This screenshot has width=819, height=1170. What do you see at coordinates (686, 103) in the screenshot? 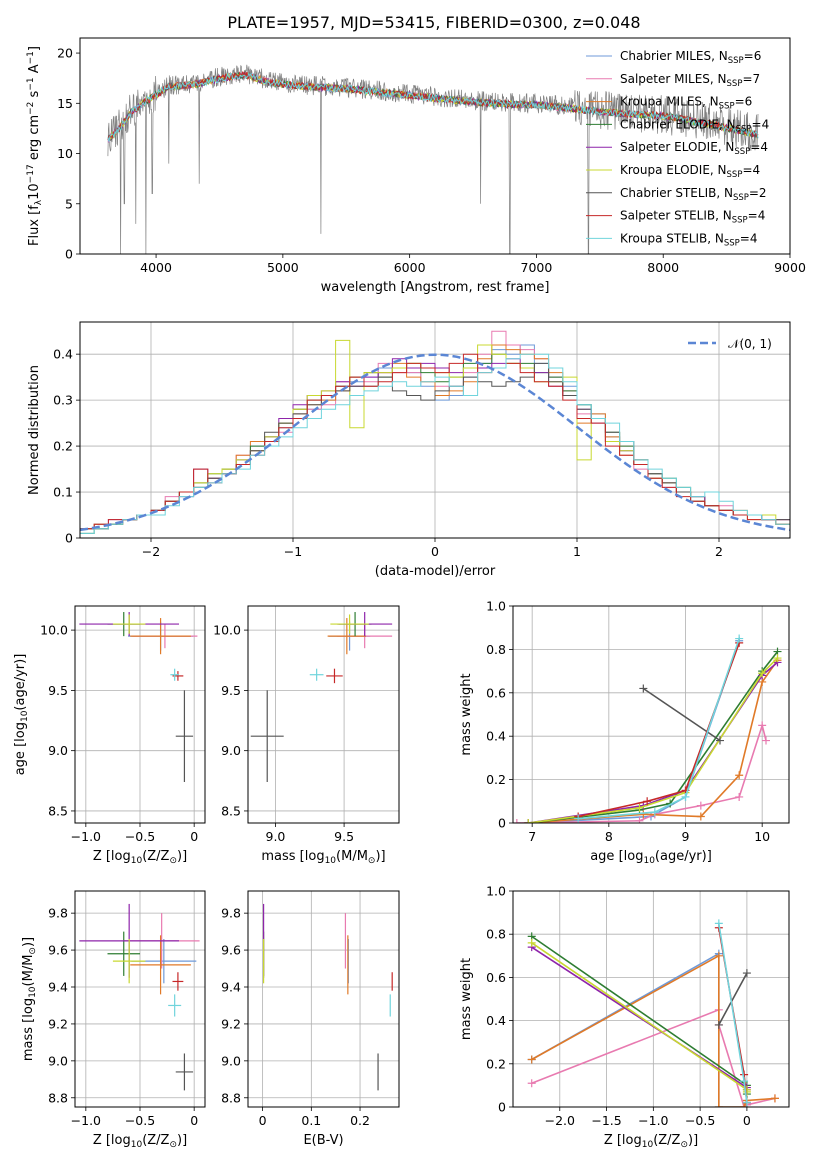
I see `legend-entry: Kroupa MILES, NSSP=6` at bounding box center [686, 103].